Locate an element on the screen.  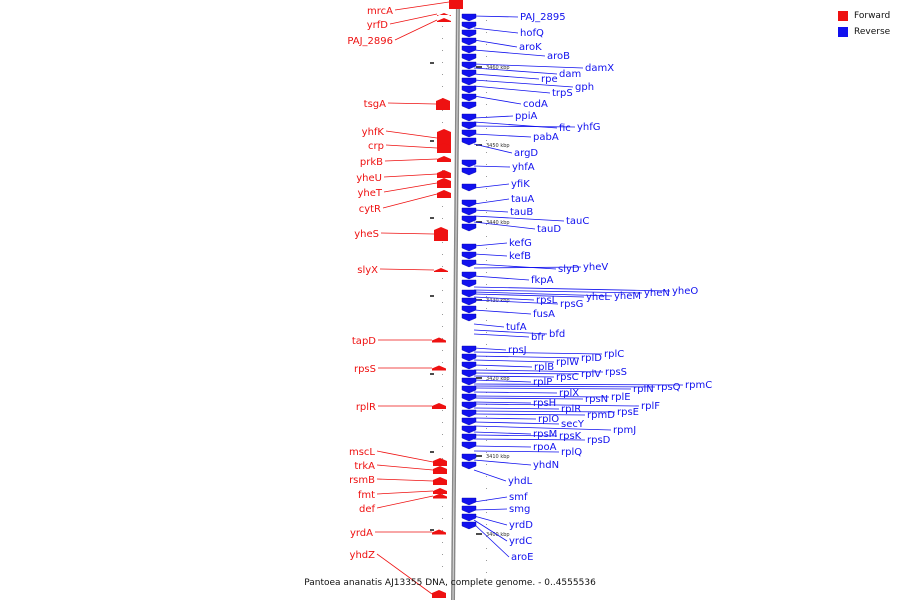
scale-label: 3450 kbp is located at coordinates (498, 146).